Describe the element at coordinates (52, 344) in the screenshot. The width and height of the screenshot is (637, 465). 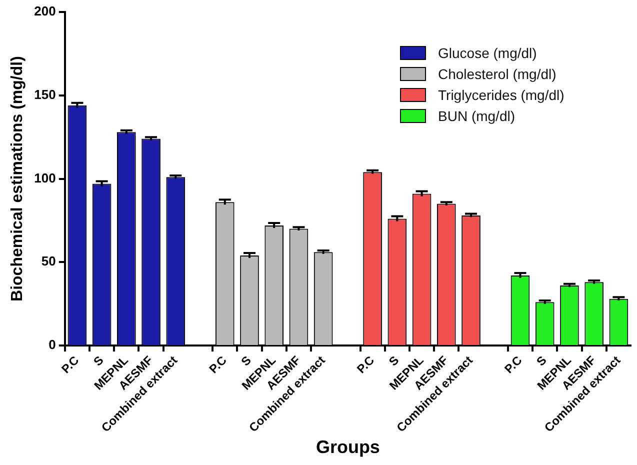
I see `y-tick-label: 0` at that location.